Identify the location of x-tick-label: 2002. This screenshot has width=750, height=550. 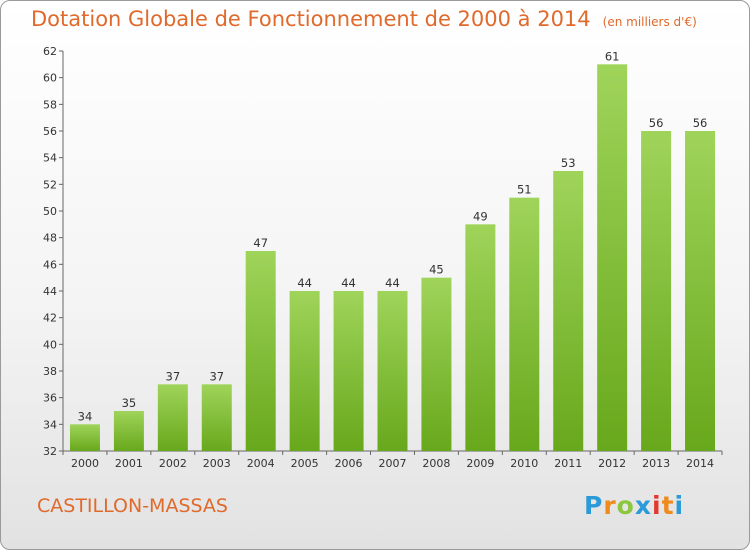
(173, 463).